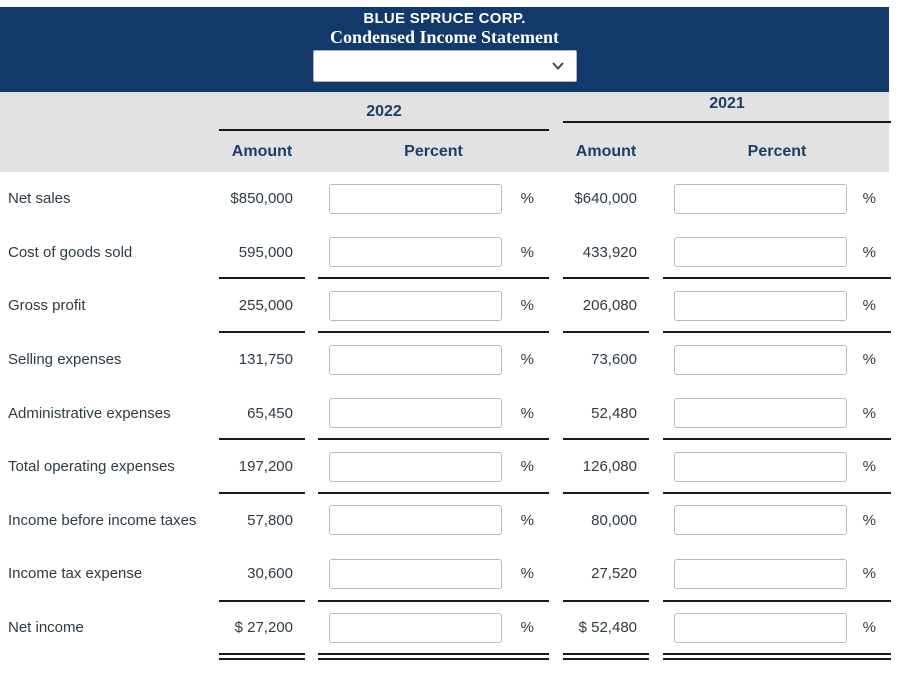  Describe the element at coordinates (46, 628) in the screenshot. I see `row-label: Net income` at that location.